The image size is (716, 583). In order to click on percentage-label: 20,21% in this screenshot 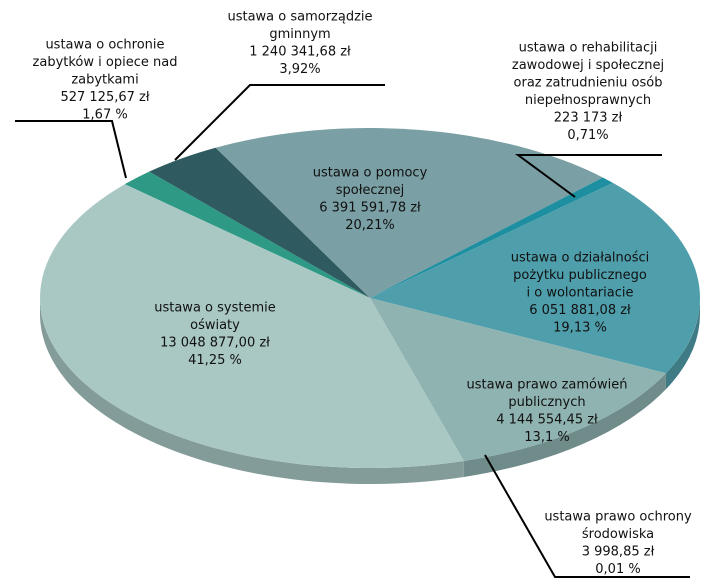, I will do `click(370, 225)`.